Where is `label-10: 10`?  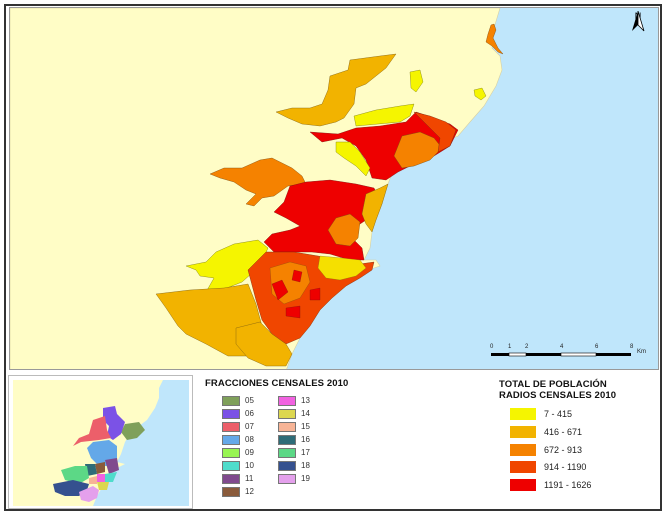
label-10: 10 is located at coordinates (249, 465).